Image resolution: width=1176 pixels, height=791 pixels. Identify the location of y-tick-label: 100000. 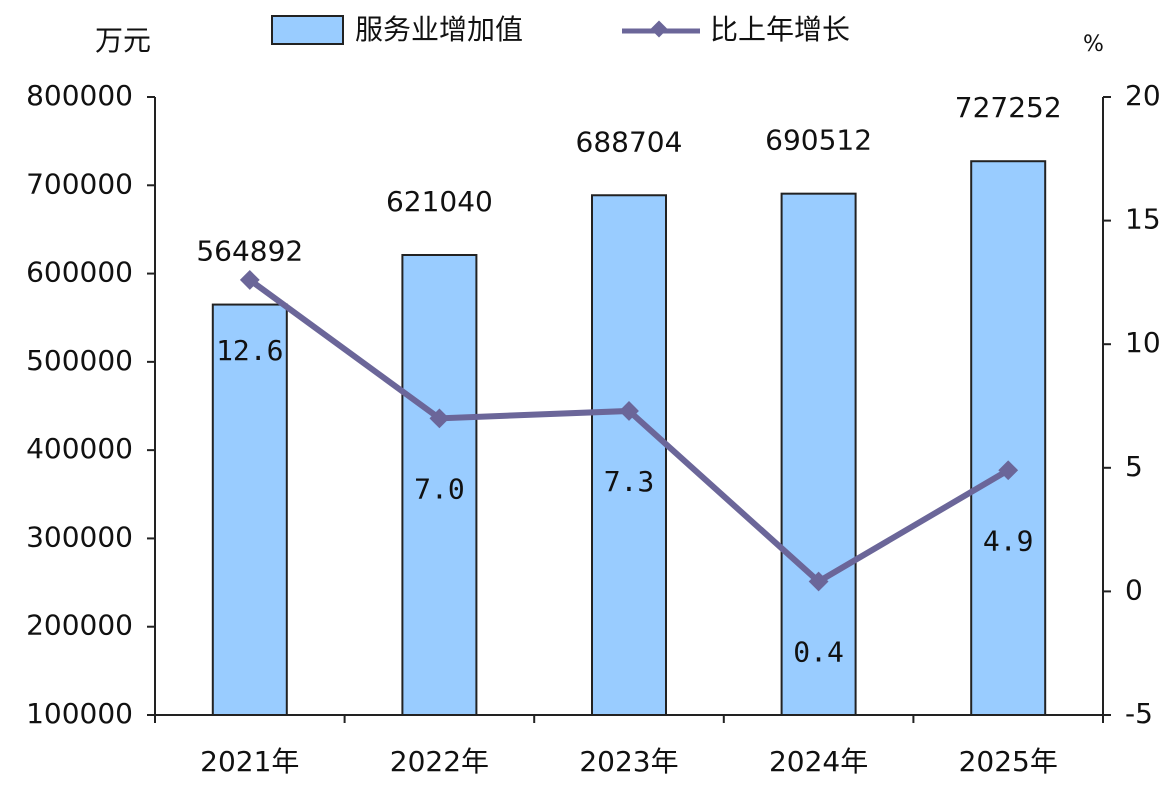
(79, 713).